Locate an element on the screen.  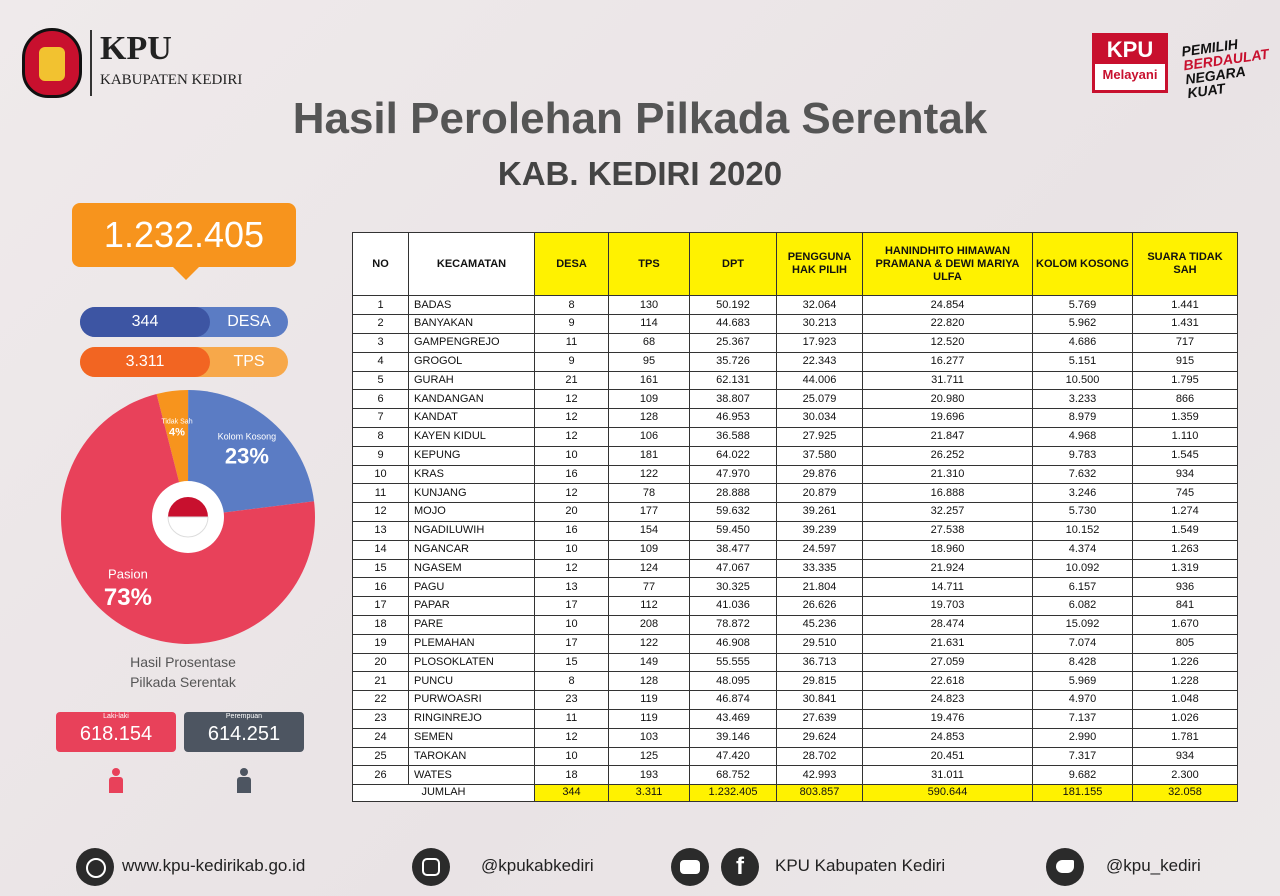
header-cell: TPS is located at coordinates (649, 264).